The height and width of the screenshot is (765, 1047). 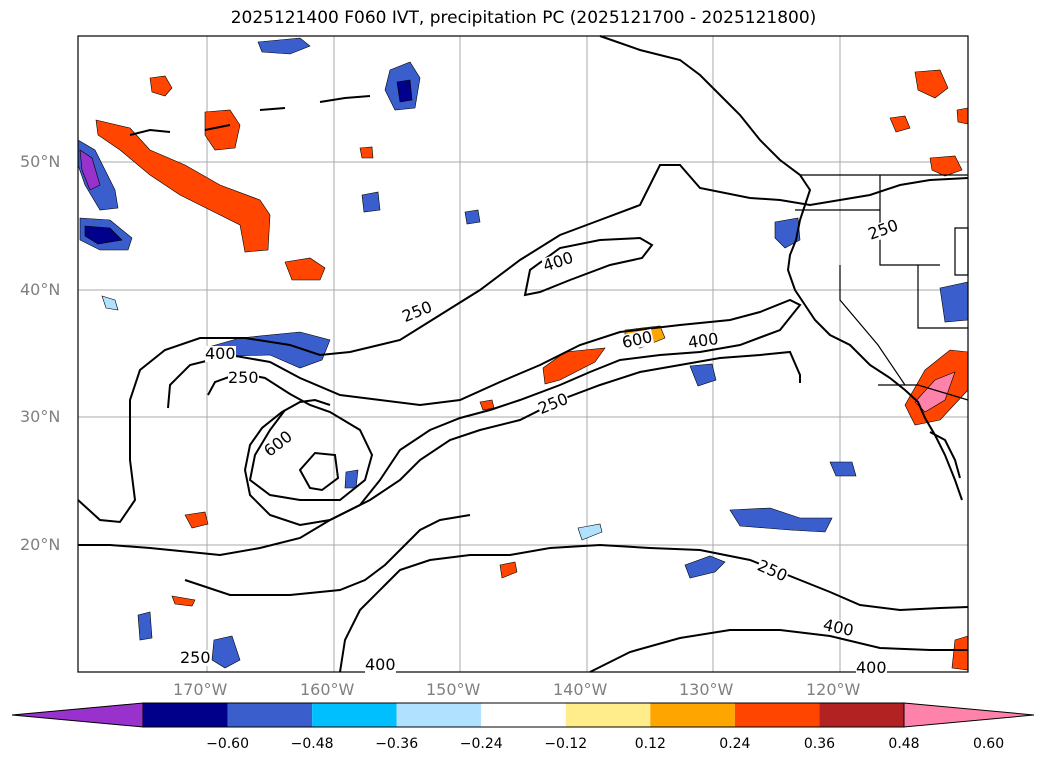 I want to click on colorbar-tick-label: −0.36, so click(x=397, y=744).